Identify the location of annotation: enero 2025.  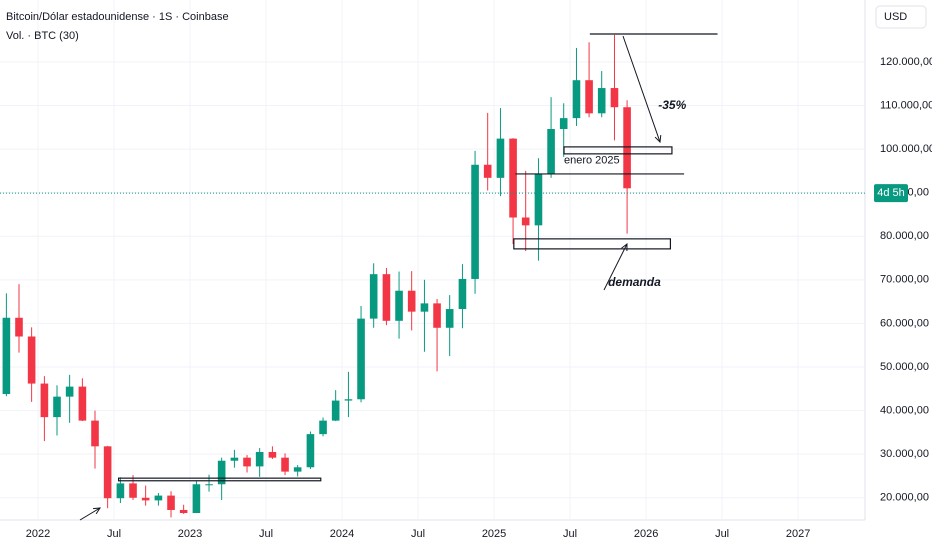
(592, 161).